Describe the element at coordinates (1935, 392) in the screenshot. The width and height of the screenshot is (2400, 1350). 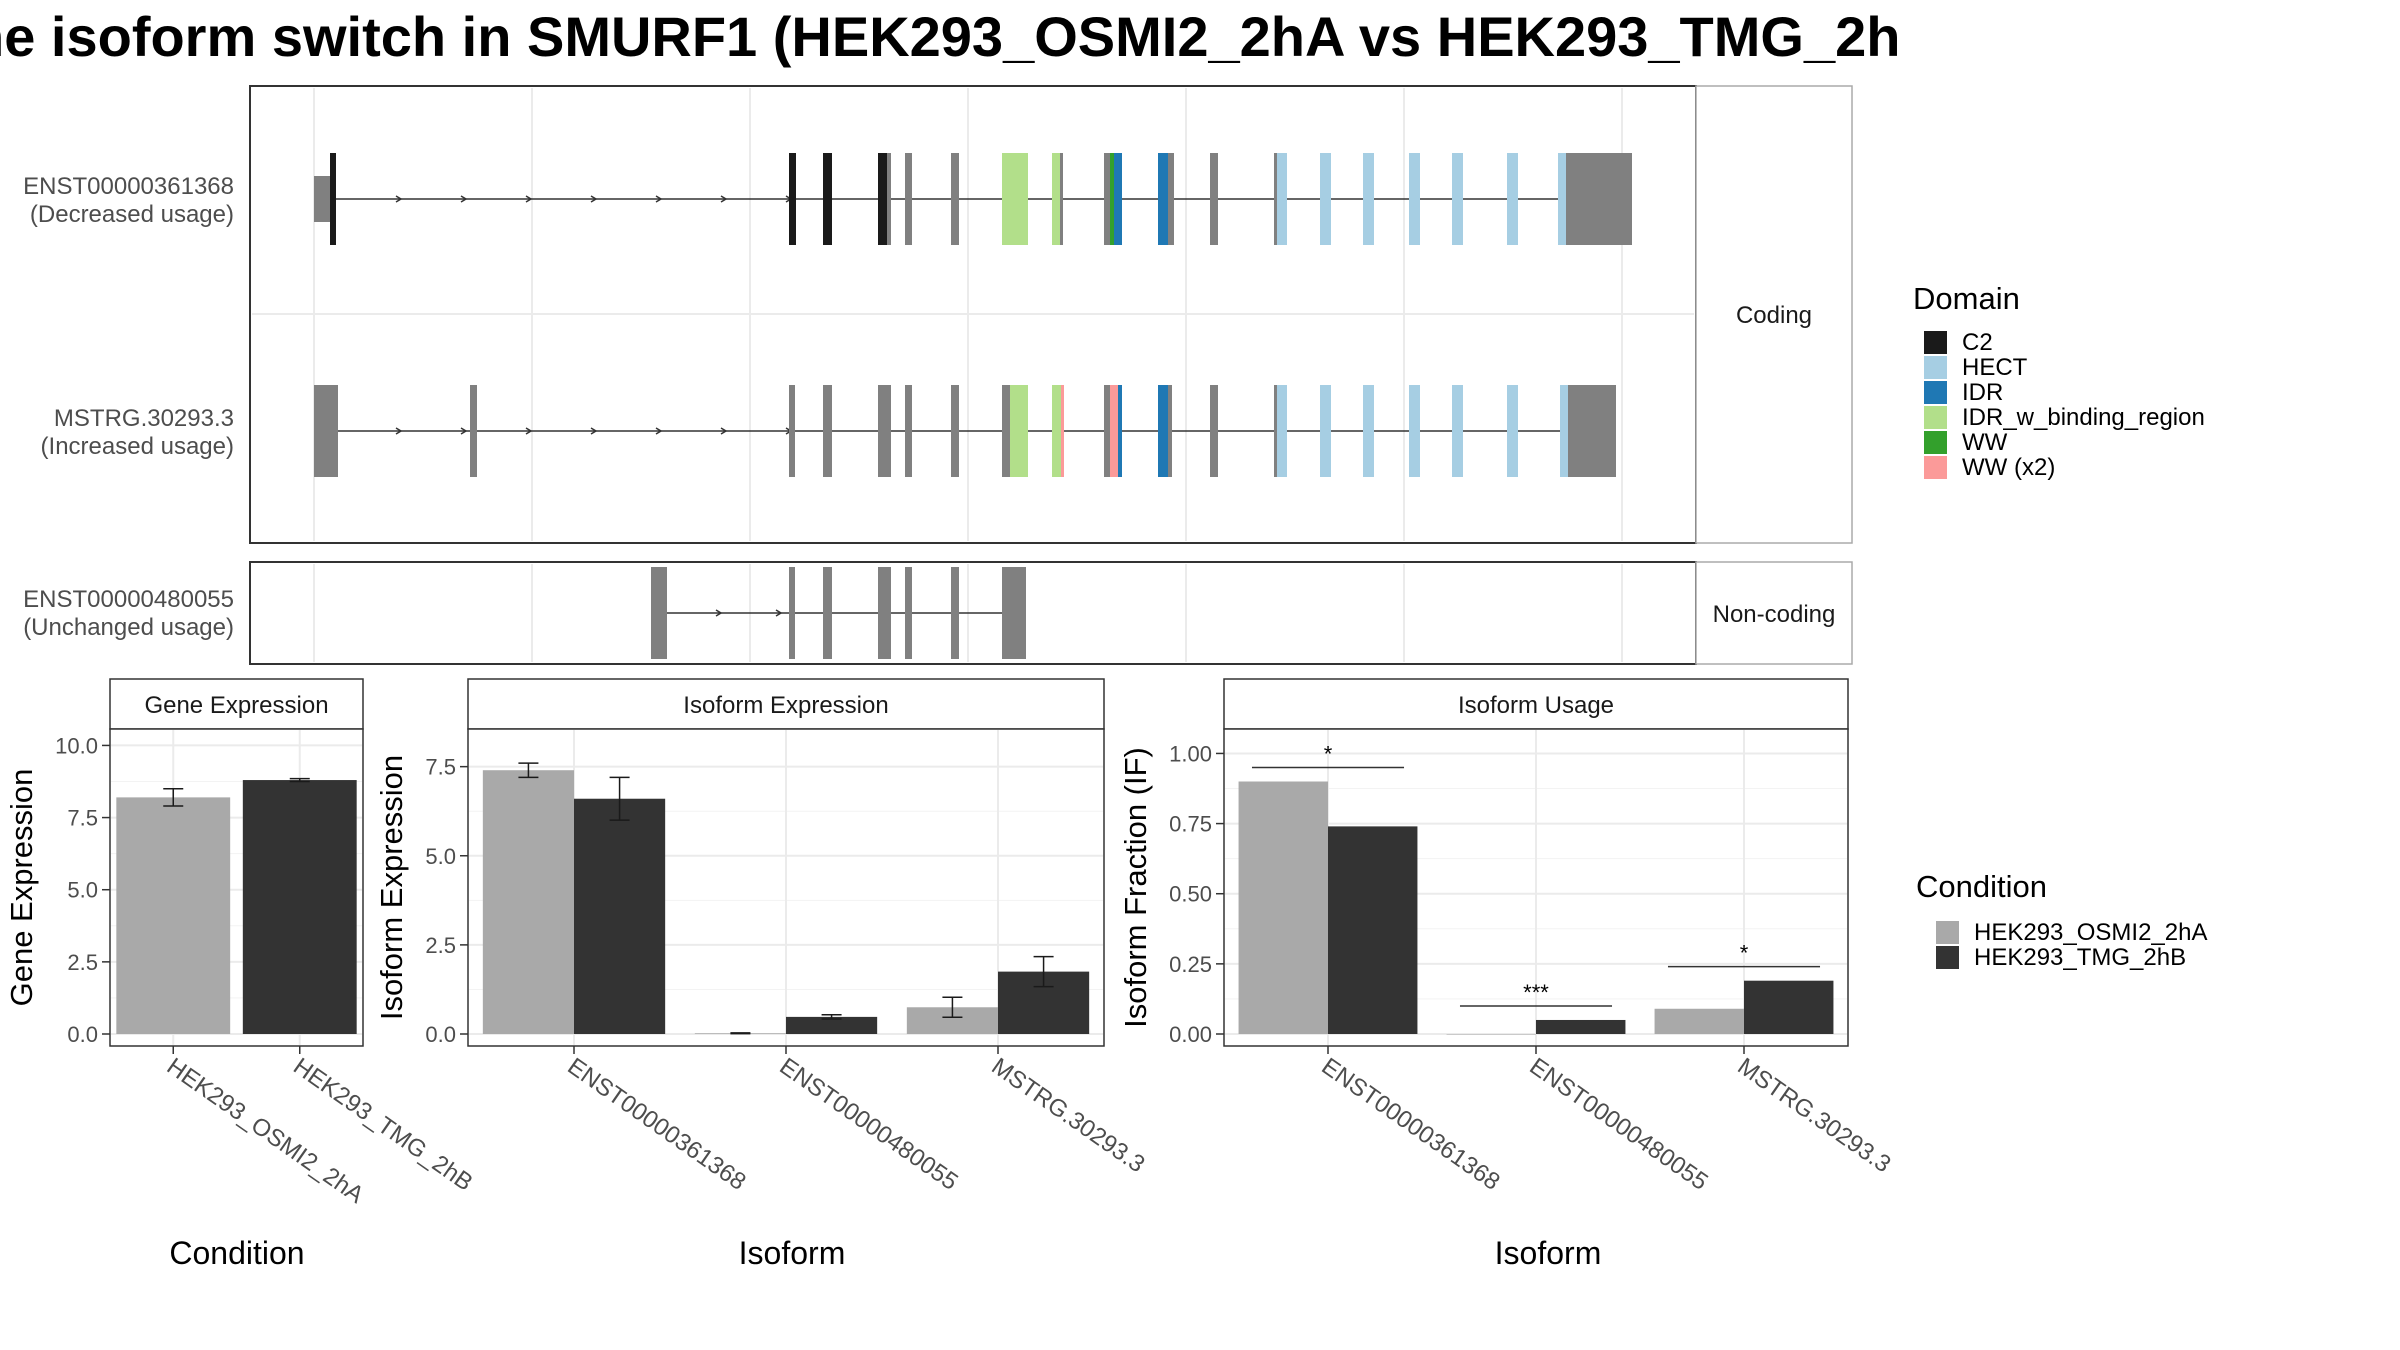
I see `legend-swatch-idr` at that location.